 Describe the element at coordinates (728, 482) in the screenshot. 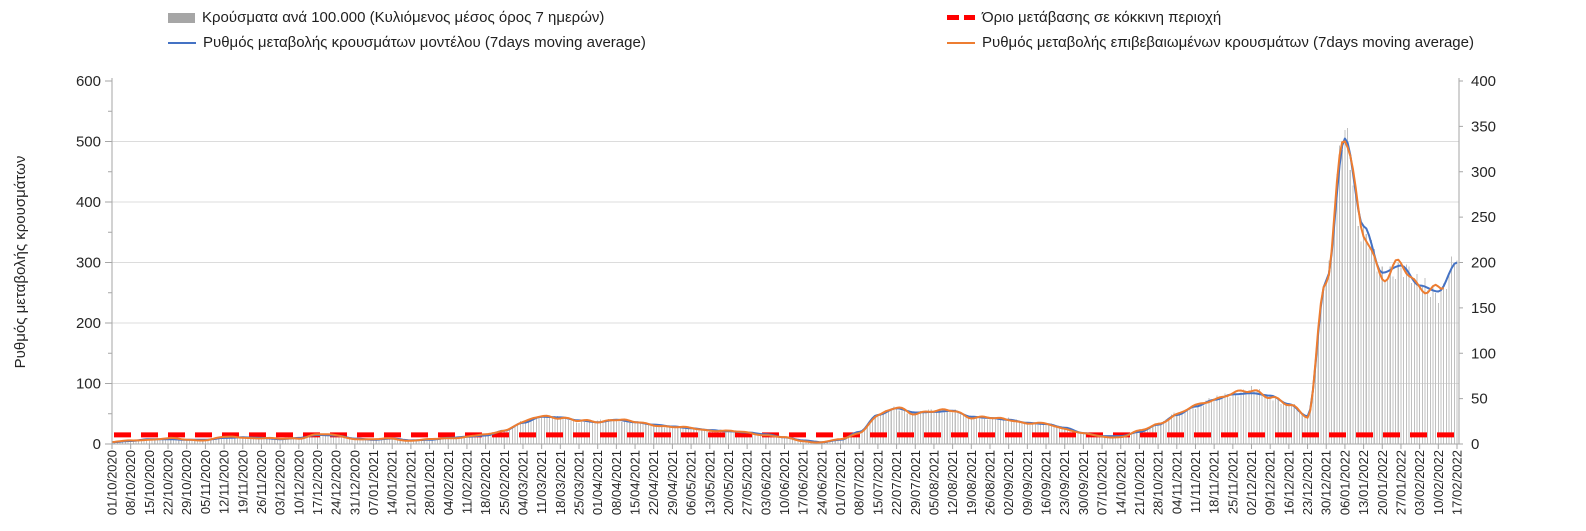

I see `x-tick-label: 20/05/2021` at that location.